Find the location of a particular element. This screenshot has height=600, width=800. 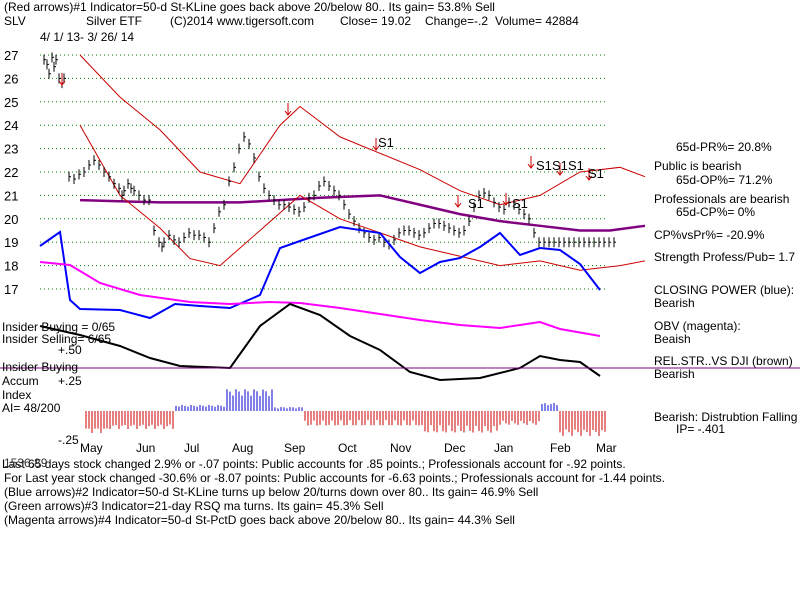

relstr-label: REL.STR..VS DJI (brown) is located at coordinates (723, 361).